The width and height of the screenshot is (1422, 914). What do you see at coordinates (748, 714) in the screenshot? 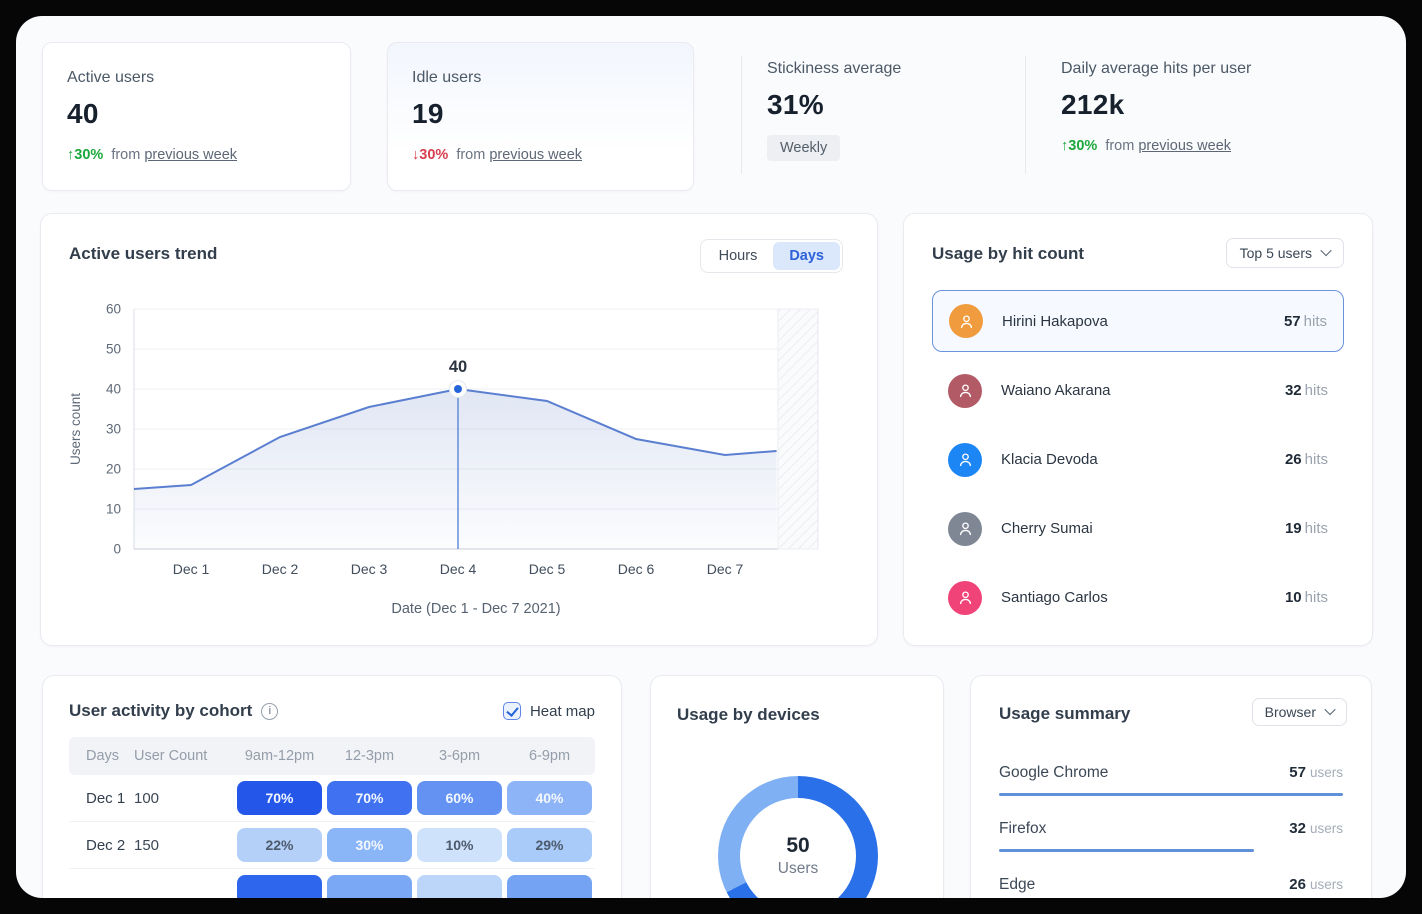
I see `panel-title: Usage by devices` at bounding box center [748, 714].